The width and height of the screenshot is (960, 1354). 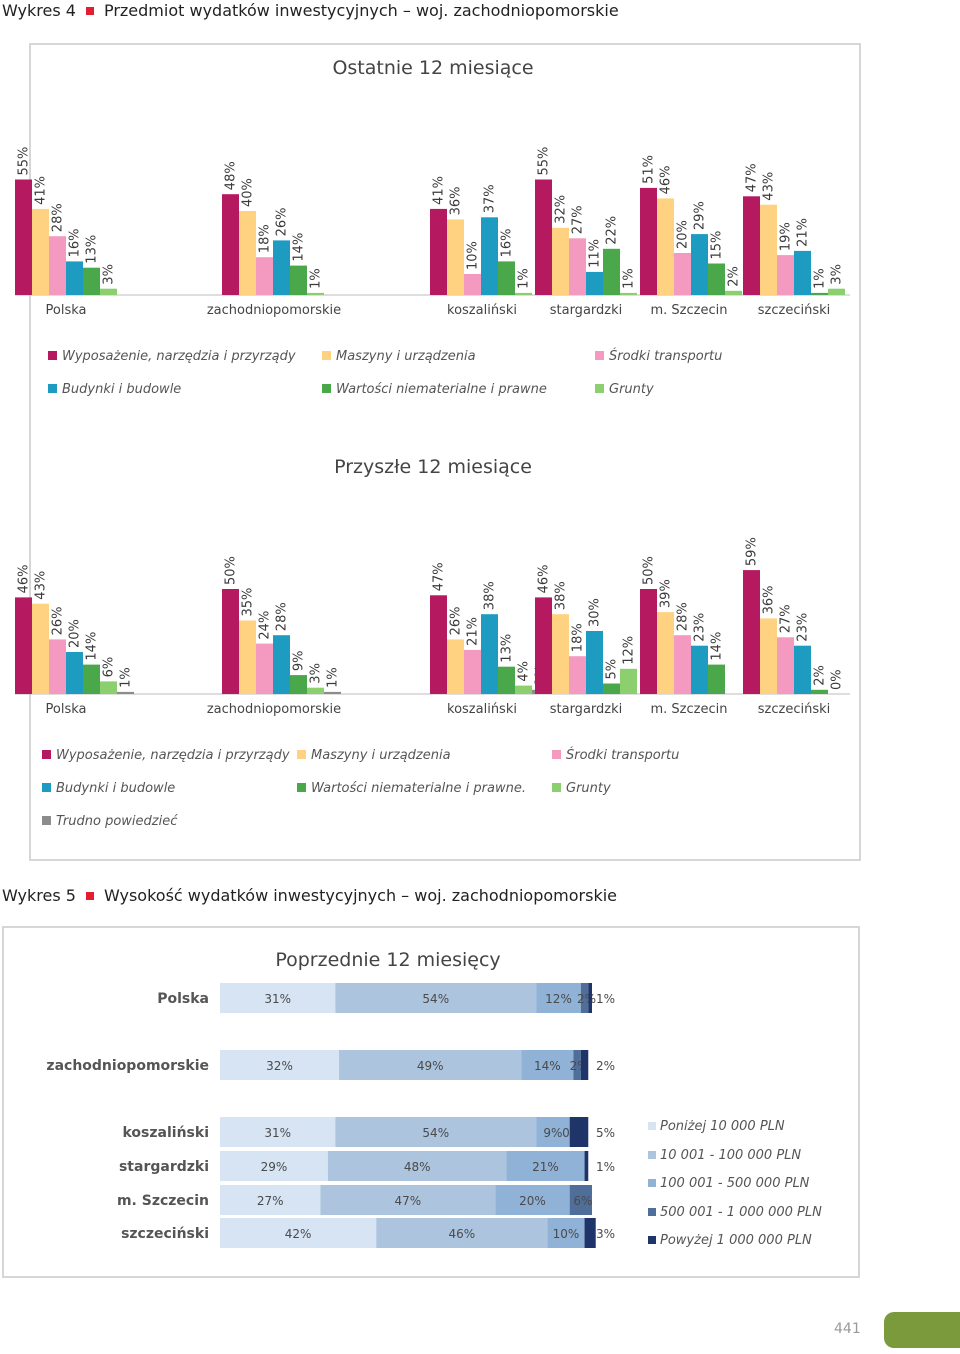 What do you see at coordinates (847, 1329) in the screenshot?
I see `page-number: 441` at bounding box center [847, 1329].